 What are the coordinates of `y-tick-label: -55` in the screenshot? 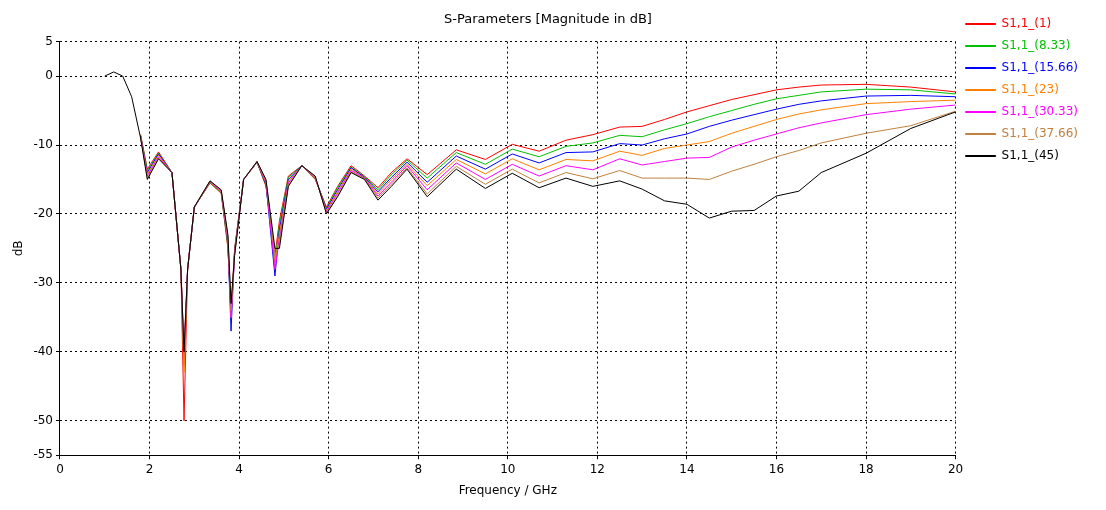 It's located at (43, 454).